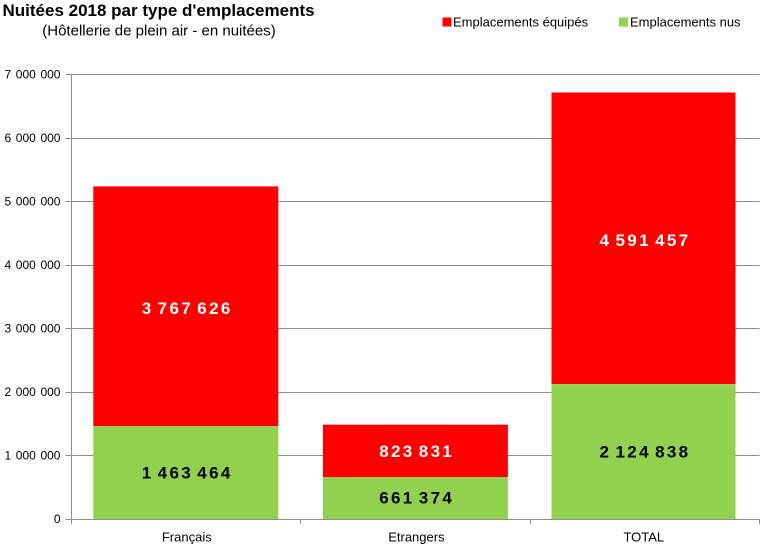 The image size is (770, 552). Describe the element at coordinates (33, 138) in the screenshot. I see `svg-text: 6 000 000` at that location.